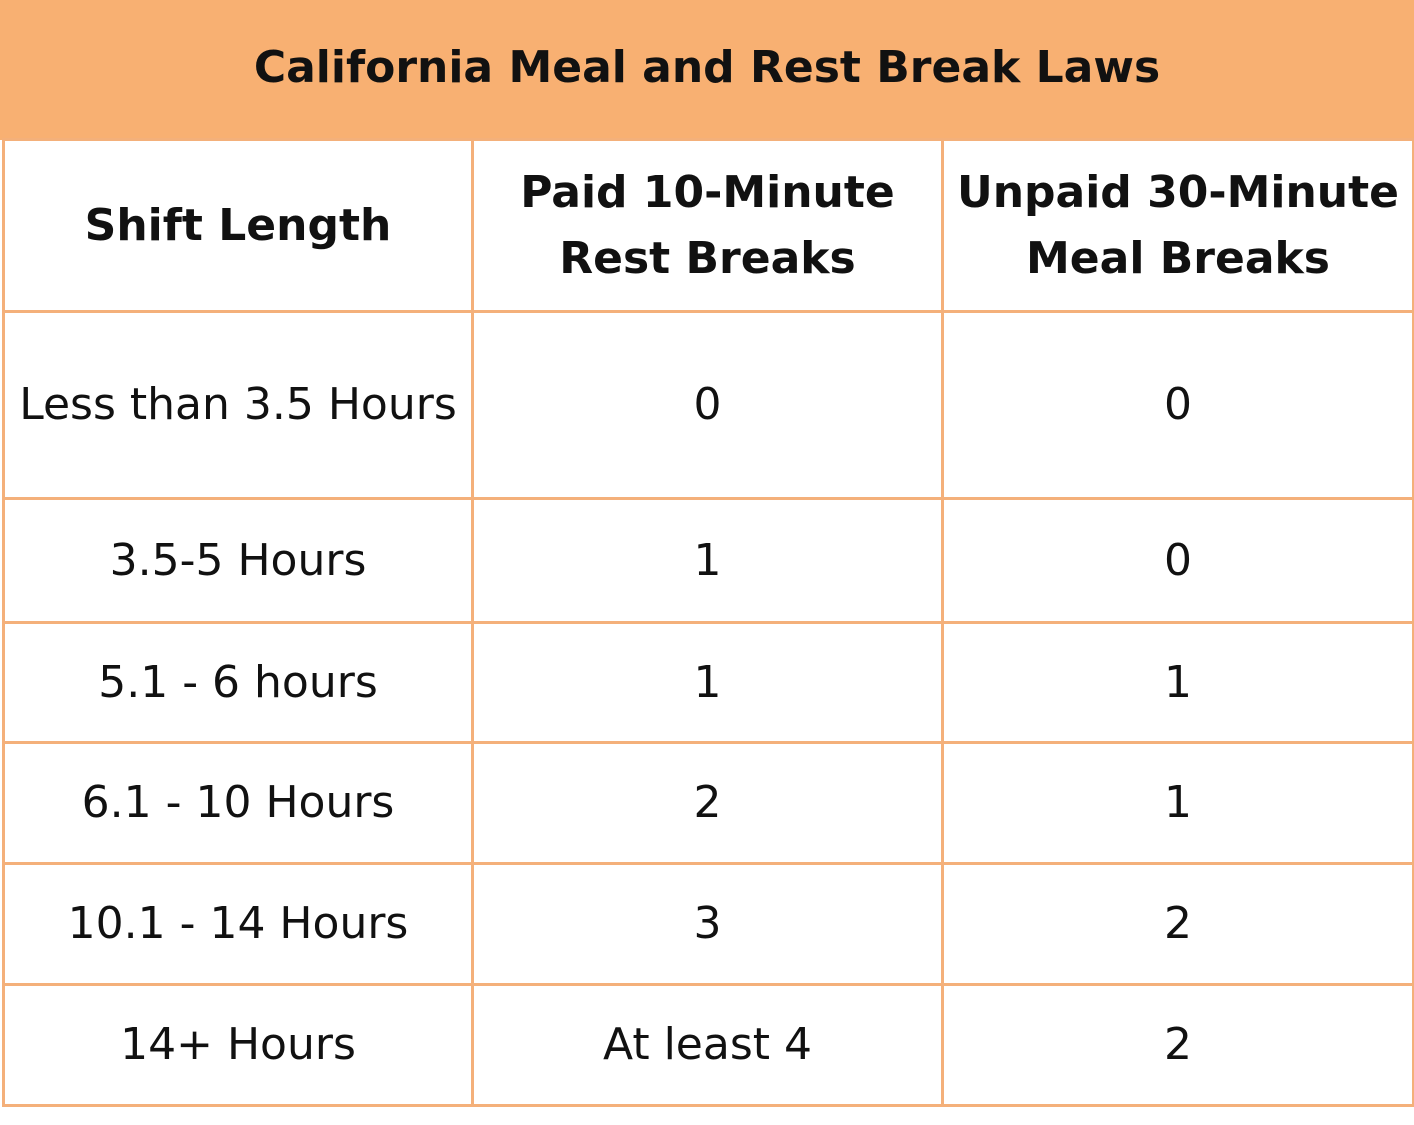 The height and width of the screenshot is (1125, 1414). I want to click on header-meal-breaks: Unpaid 30-Minute Meal Breaks, so click(1177, 225).